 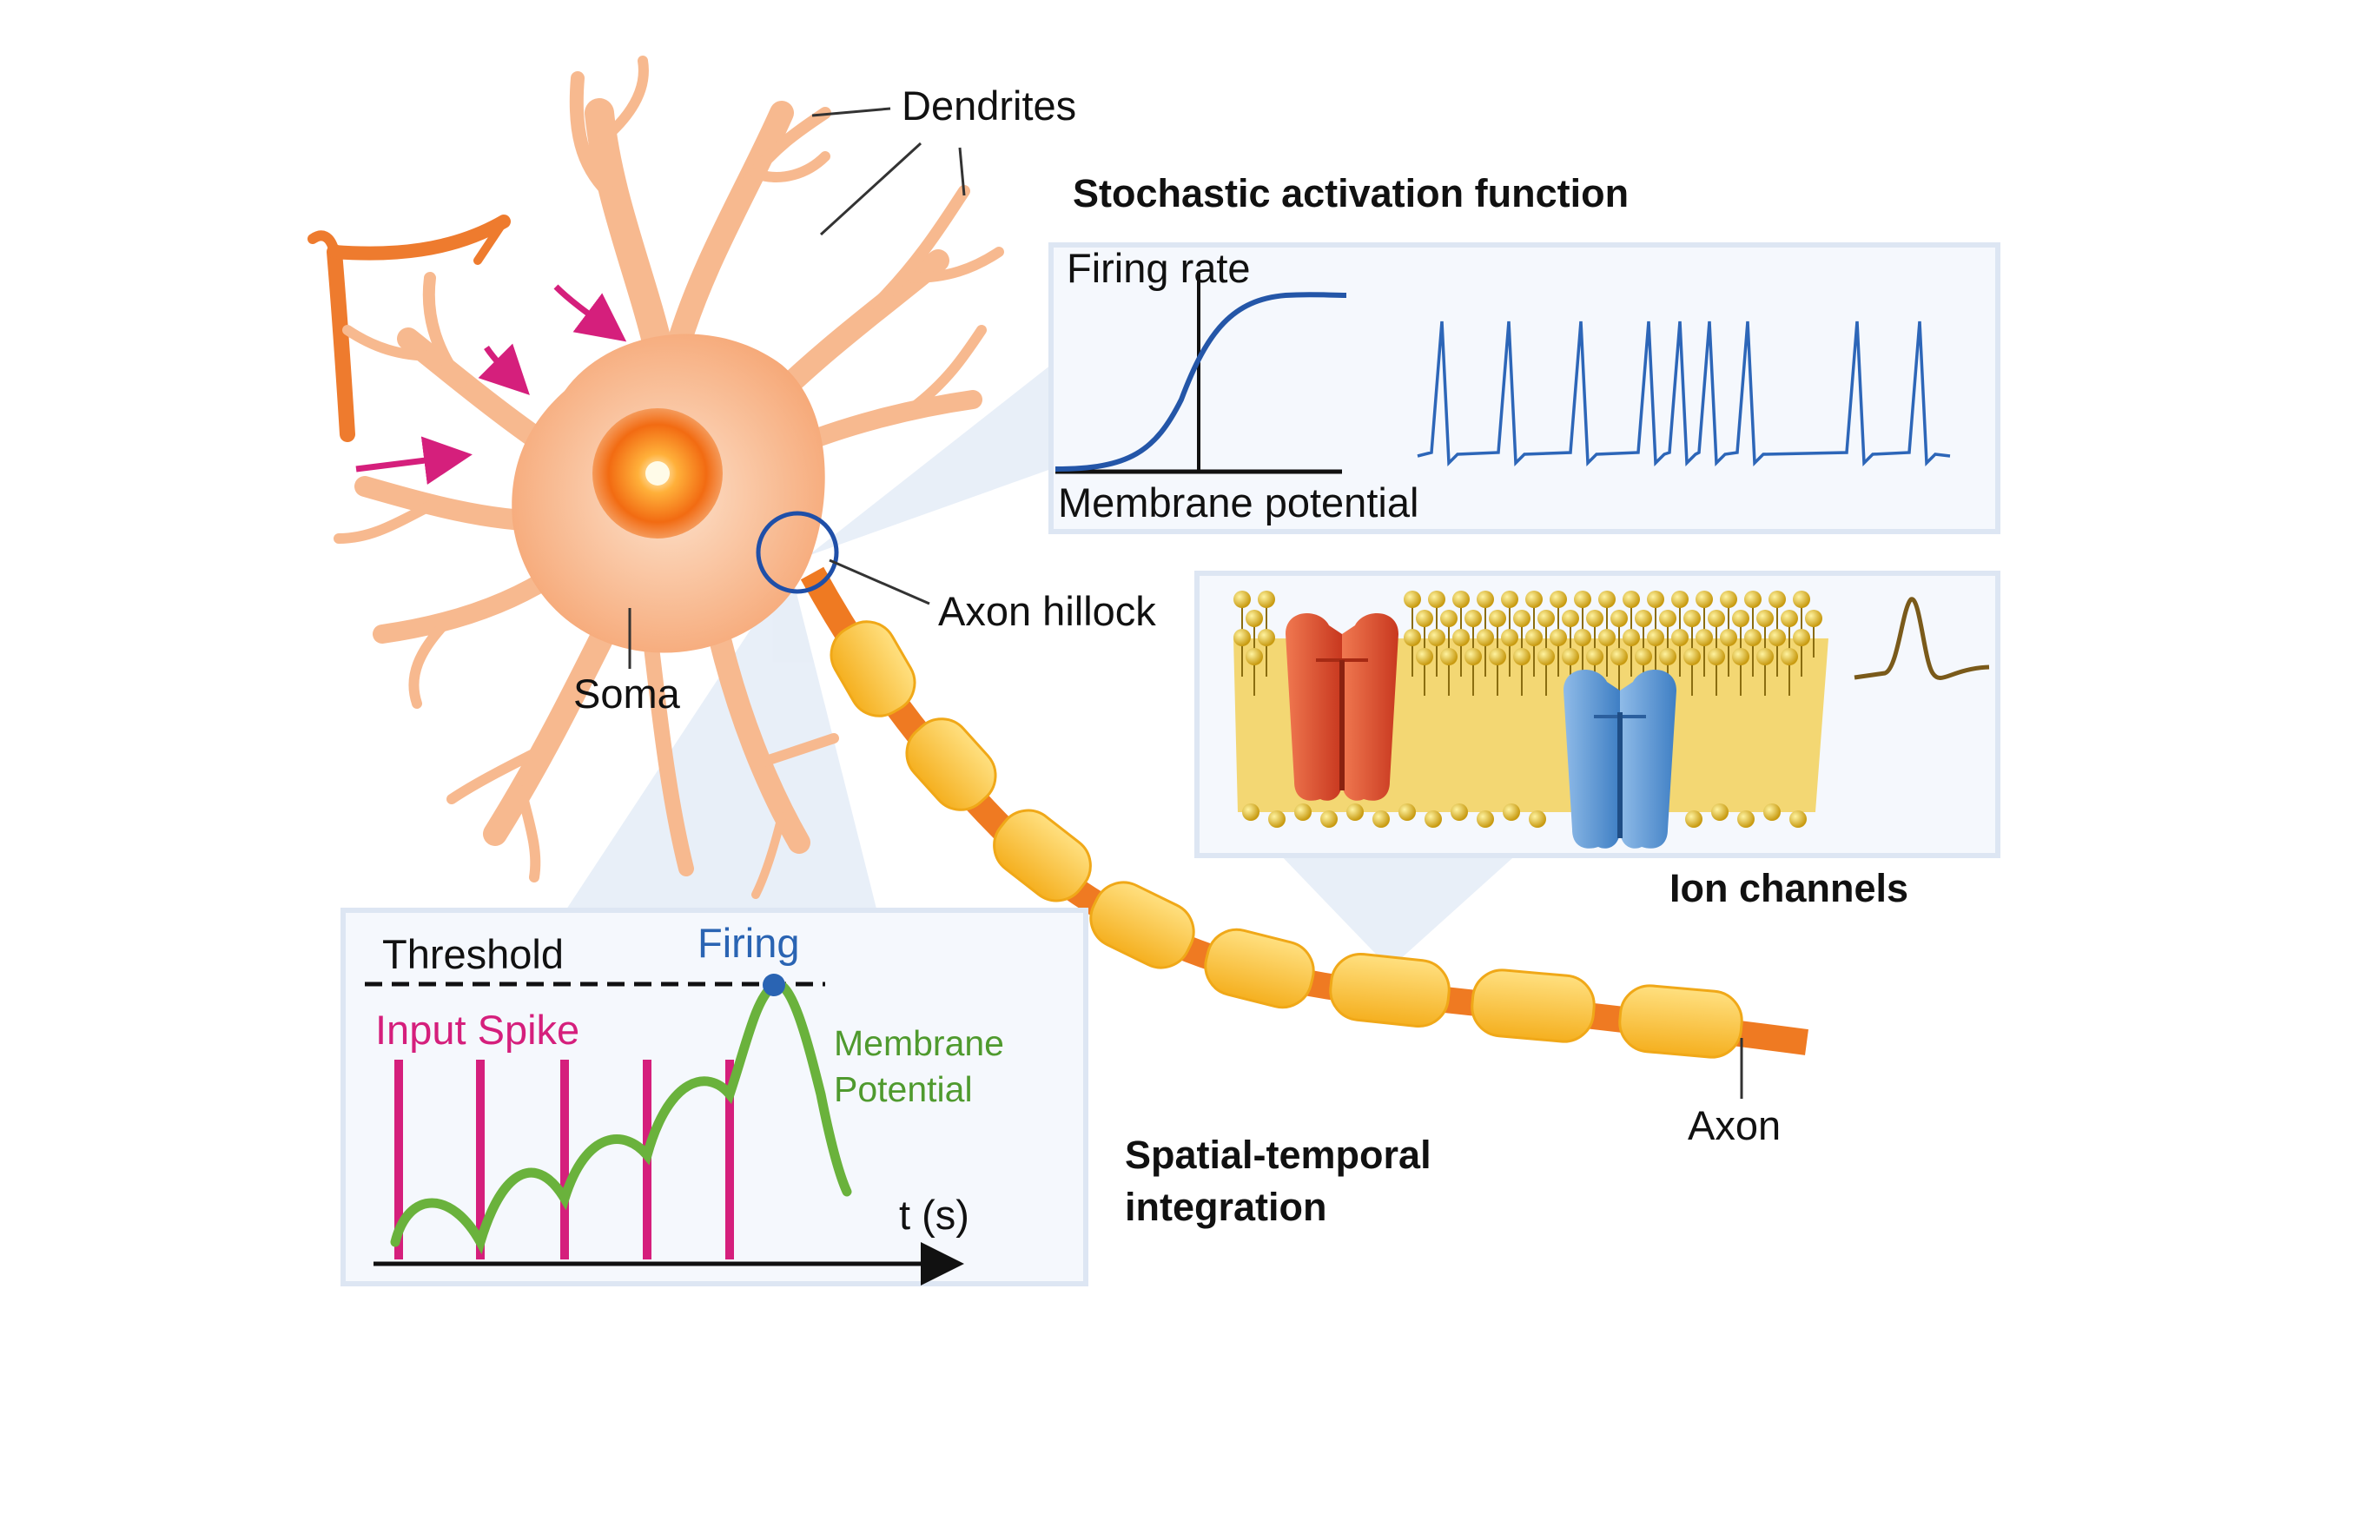 I want to click on axon-hillock-label: Axon hillock, so click(x=1047, y=611).